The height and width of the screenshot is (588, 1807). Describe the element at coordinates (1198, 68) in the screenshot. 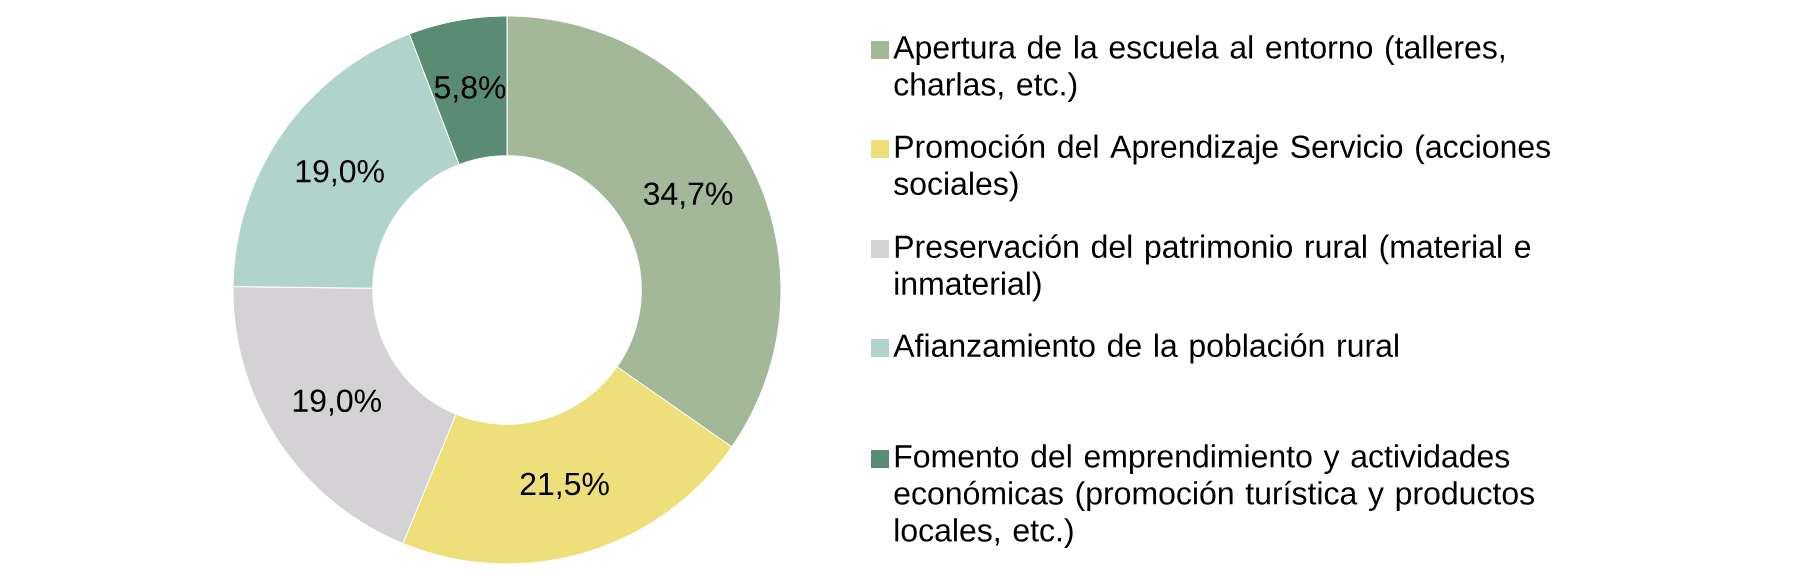

I see `legend-label: Apertura de la escuela al entorno (talleres, charlas, etc.)` at that location.